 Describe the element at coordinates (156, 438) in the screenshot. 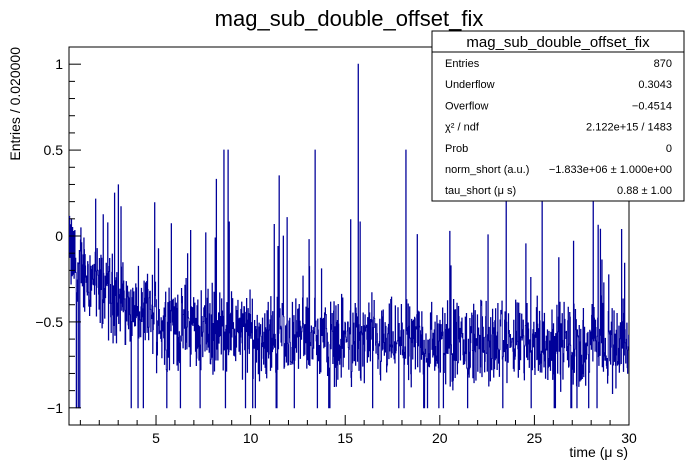

I see `x-tick-label: 5` at that location.